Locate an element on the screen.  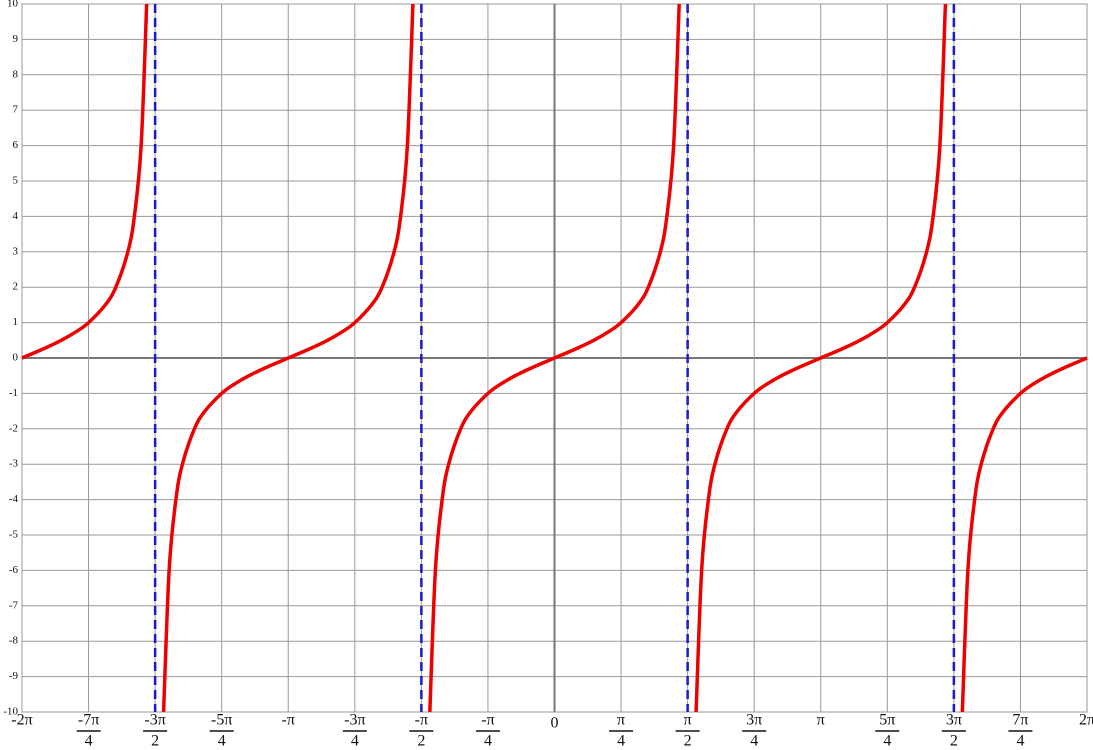
y-tick-label: 6 is located at coordinates (16, 145).